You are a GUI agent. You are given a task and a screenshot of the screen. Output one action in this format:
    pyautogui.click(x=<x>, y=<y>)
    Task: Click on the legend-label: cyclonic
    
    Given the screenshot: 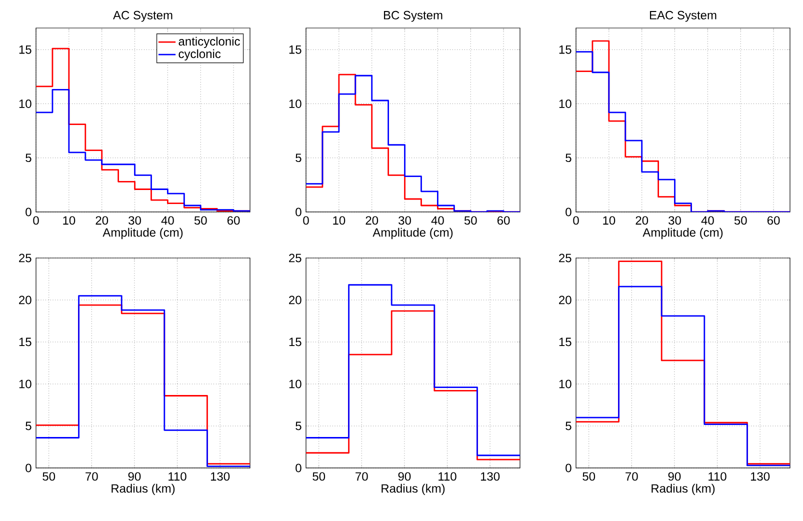 What is the action you would take?
    pyautogui.click(x=199, y=54)
    